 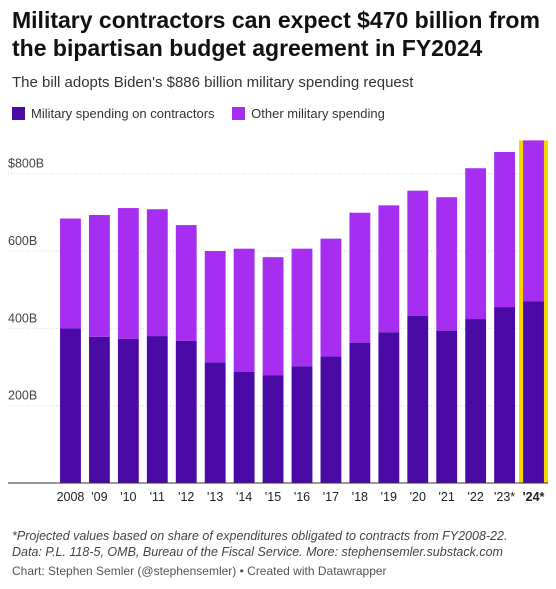 I want to click on x-tick-label: '12, so click(x=186, y=497).